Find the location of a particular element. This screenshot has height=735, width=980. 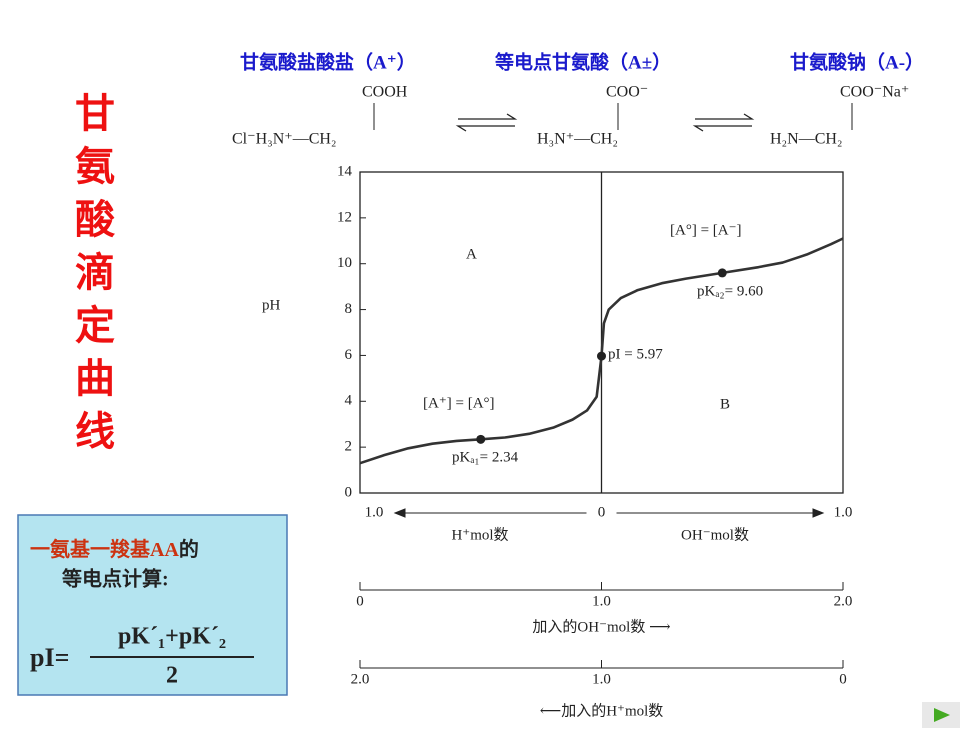

title-char: 氨 is located at coordinates (95, 166).